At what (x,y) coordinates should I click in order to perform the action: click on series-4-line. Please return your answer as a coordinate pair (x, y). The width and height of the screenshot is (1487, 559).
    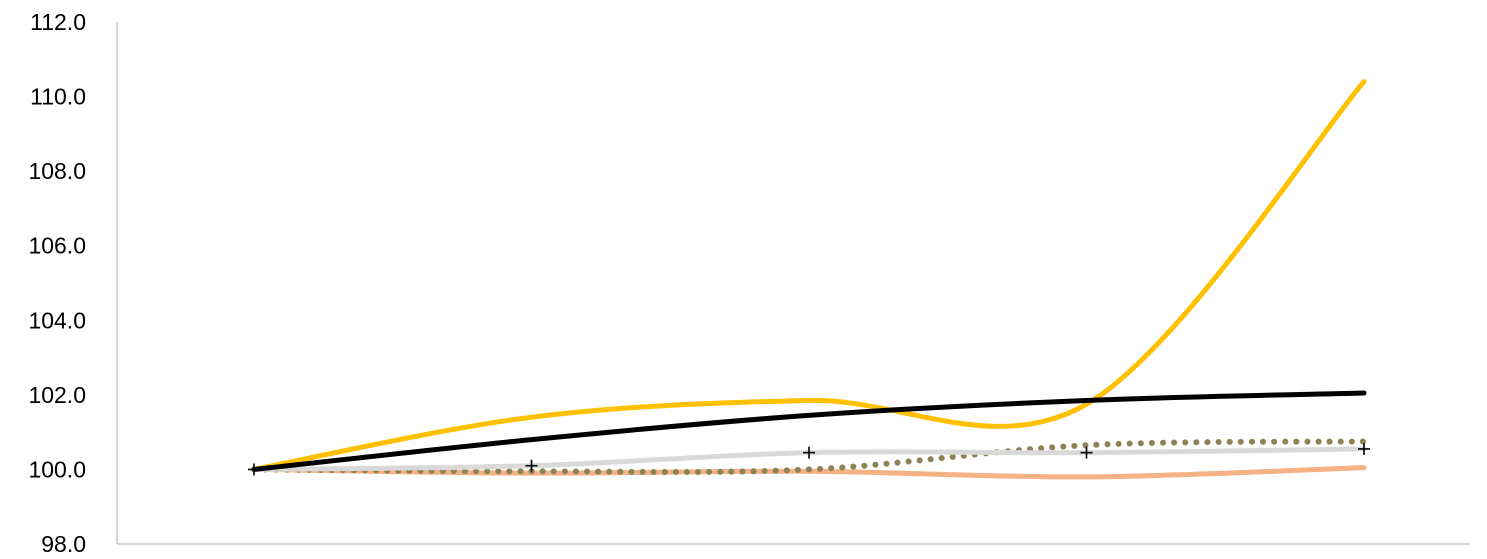
    Looking at the image, I should click on (809, 457).